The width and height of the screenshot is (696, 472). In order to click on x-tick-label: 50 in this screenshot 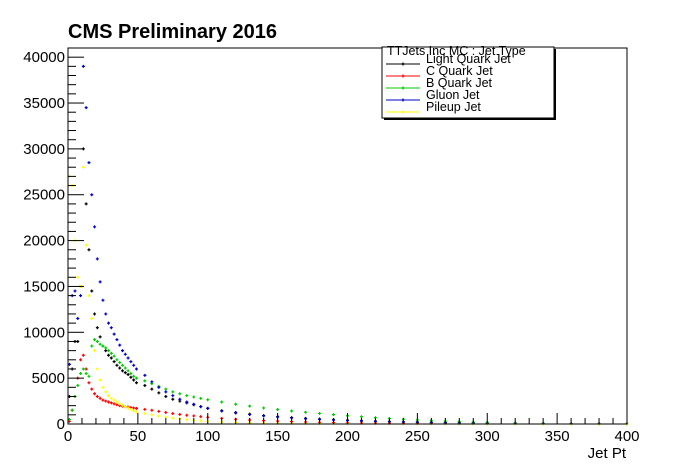, I will do `click(138, 436)`.